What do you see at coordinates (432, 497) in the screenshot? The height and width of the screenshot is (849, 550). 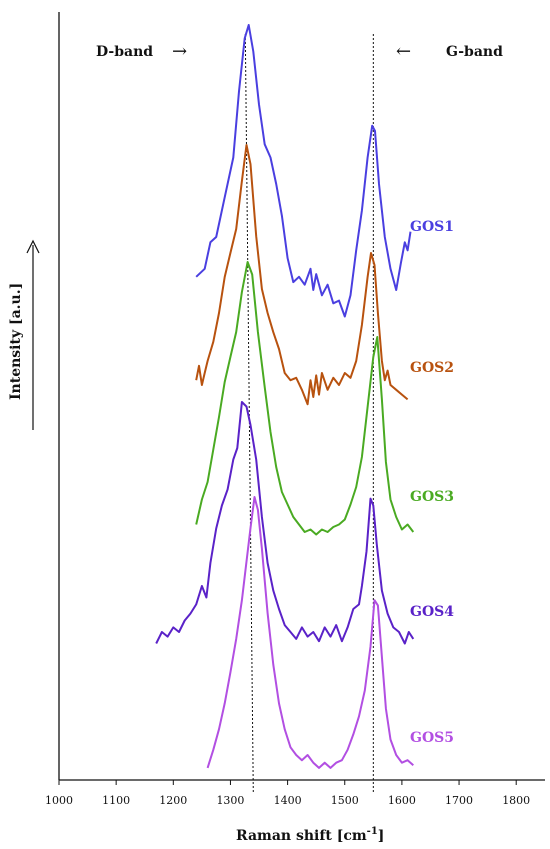 I see `series-label-gos3: GOS3` at bounding box center [432, 497].